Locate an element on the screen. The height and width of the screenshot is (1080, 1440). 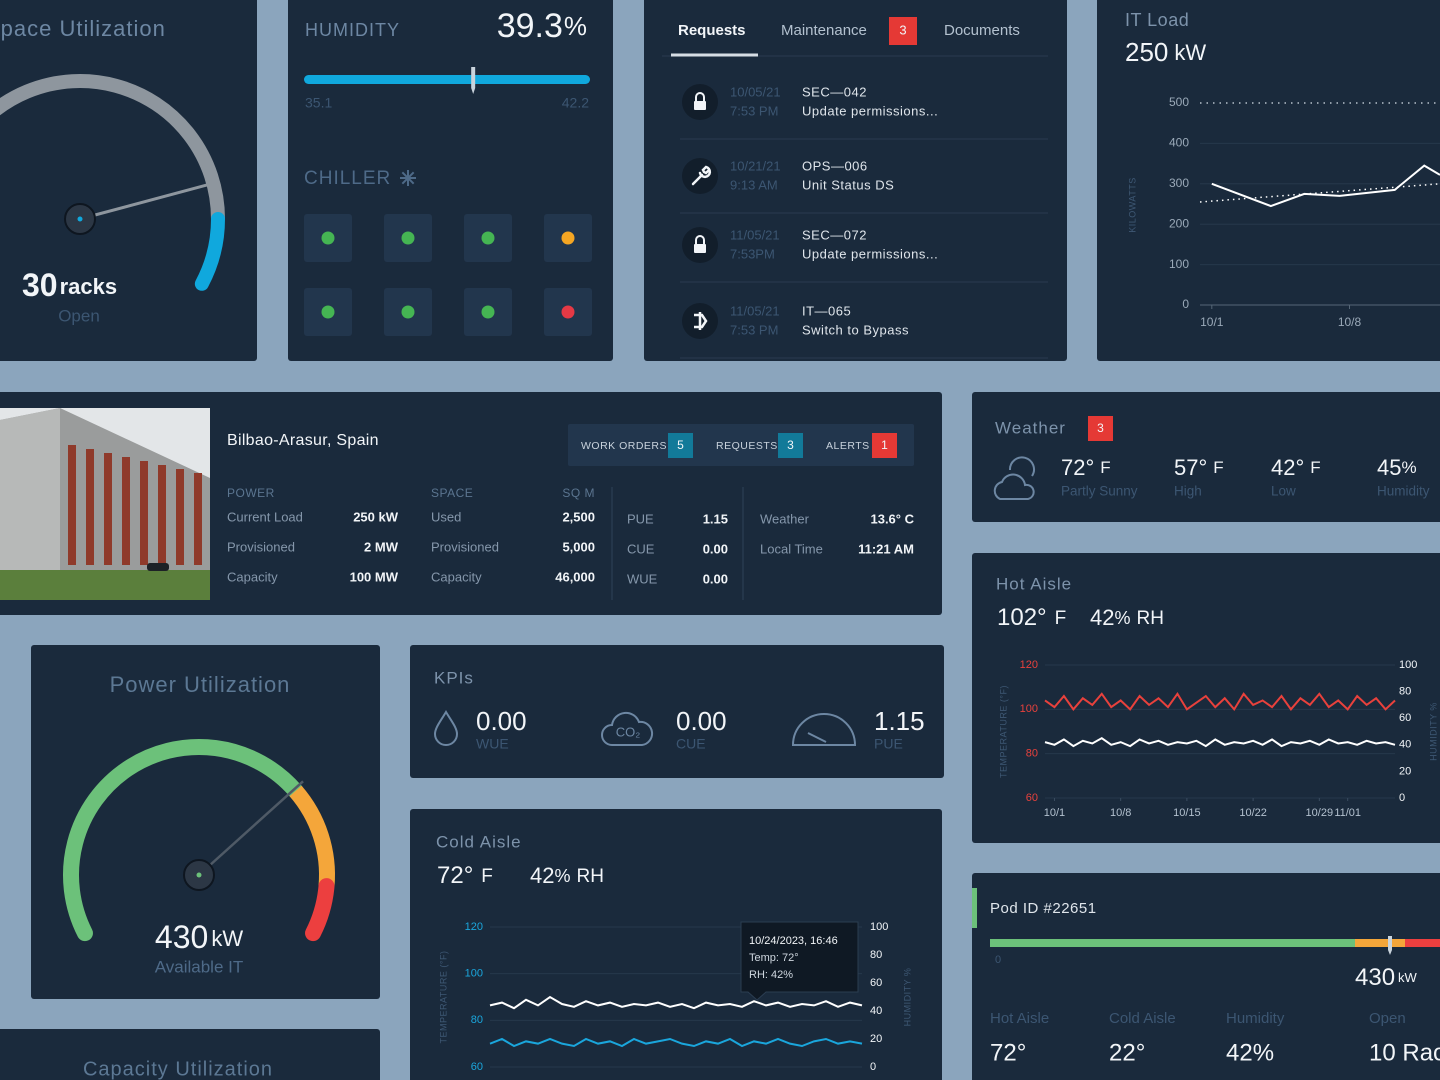
badge-label: REQUESTS is located at coordinates (747, 446).